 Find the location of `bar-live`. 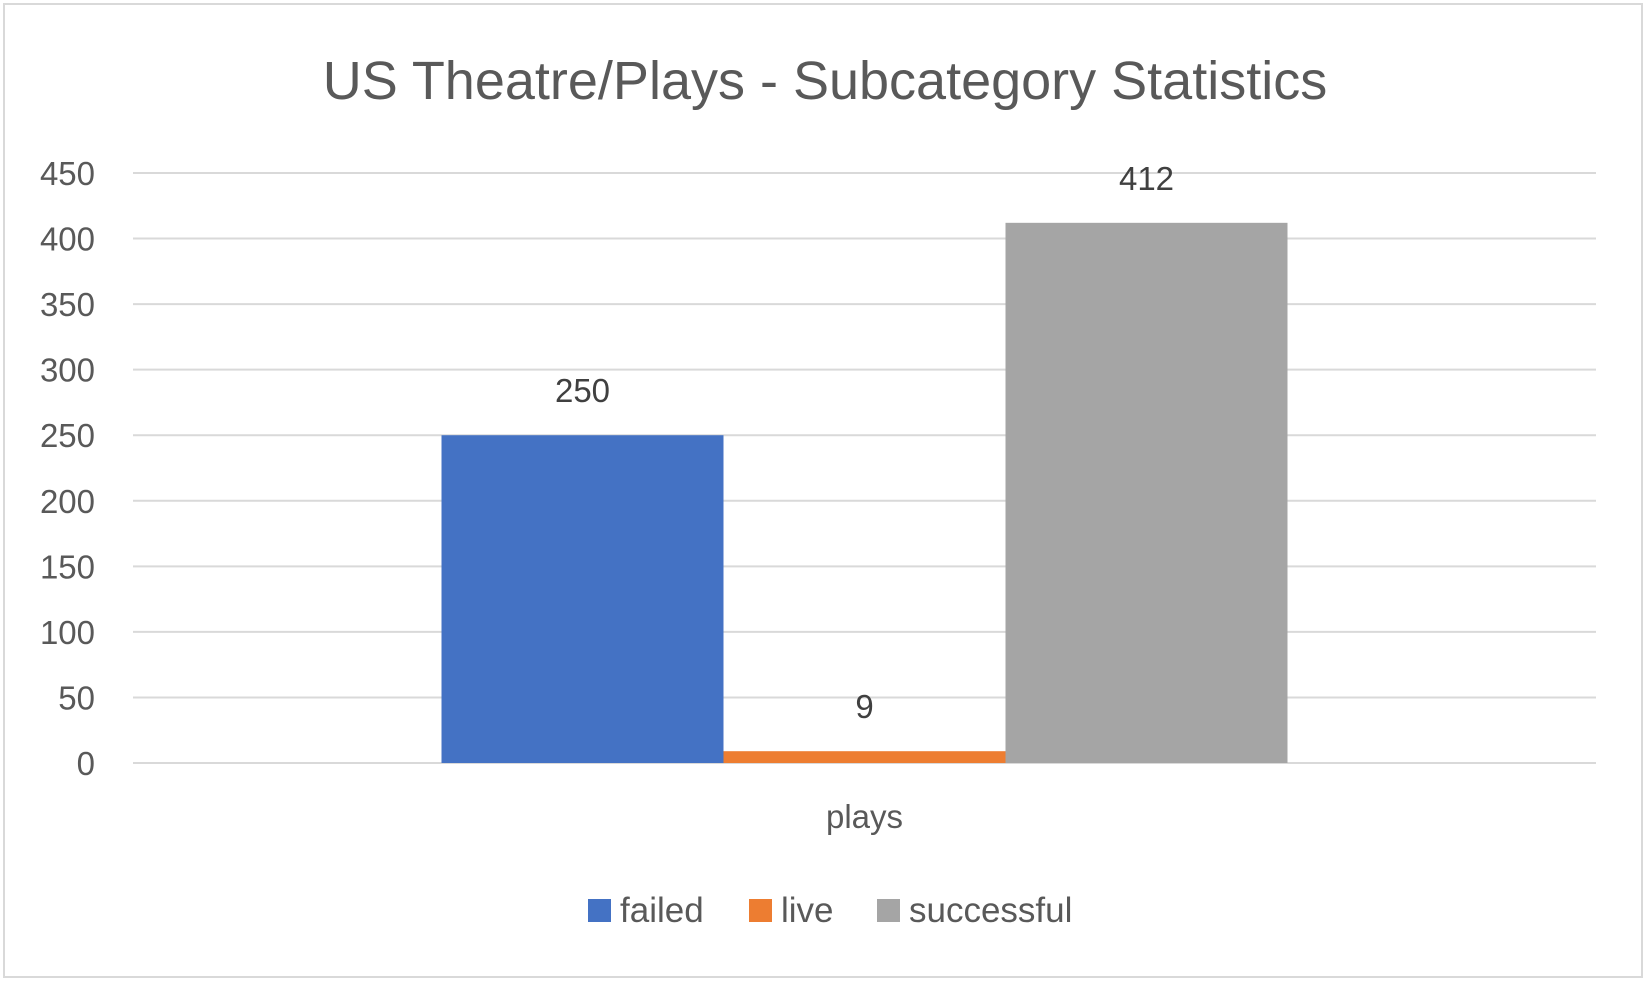

bar-live is located at coordinates (864, 757).